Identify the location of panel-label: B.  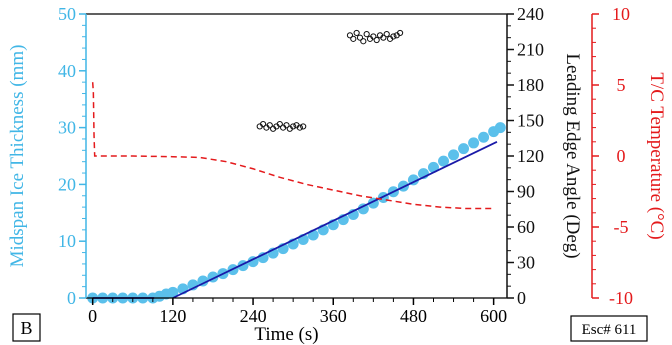
(26, 328).